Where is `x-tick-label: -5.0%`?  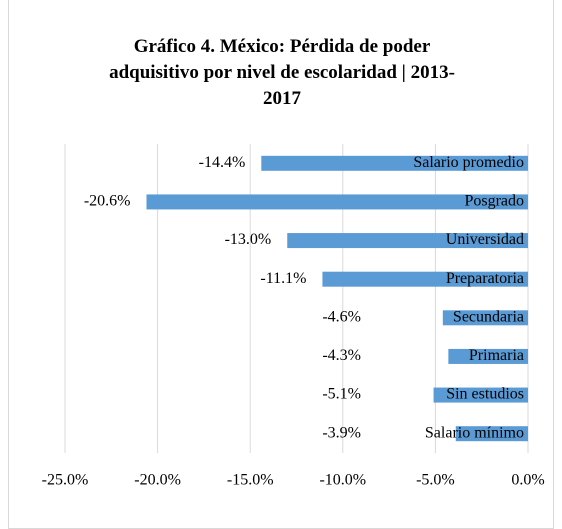
x-tick-label: -5.0% is located at coordinates (435, 480).